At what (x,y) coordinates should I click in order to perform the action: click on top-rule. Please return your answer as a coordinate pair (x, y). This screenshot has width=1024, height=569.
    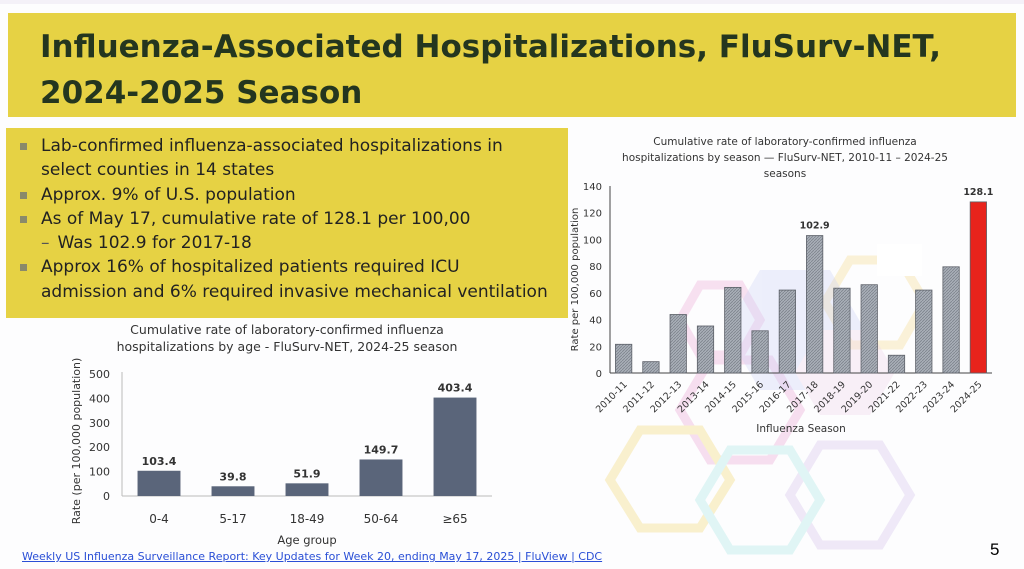
    Looking at the image, I should click on (512, 2).